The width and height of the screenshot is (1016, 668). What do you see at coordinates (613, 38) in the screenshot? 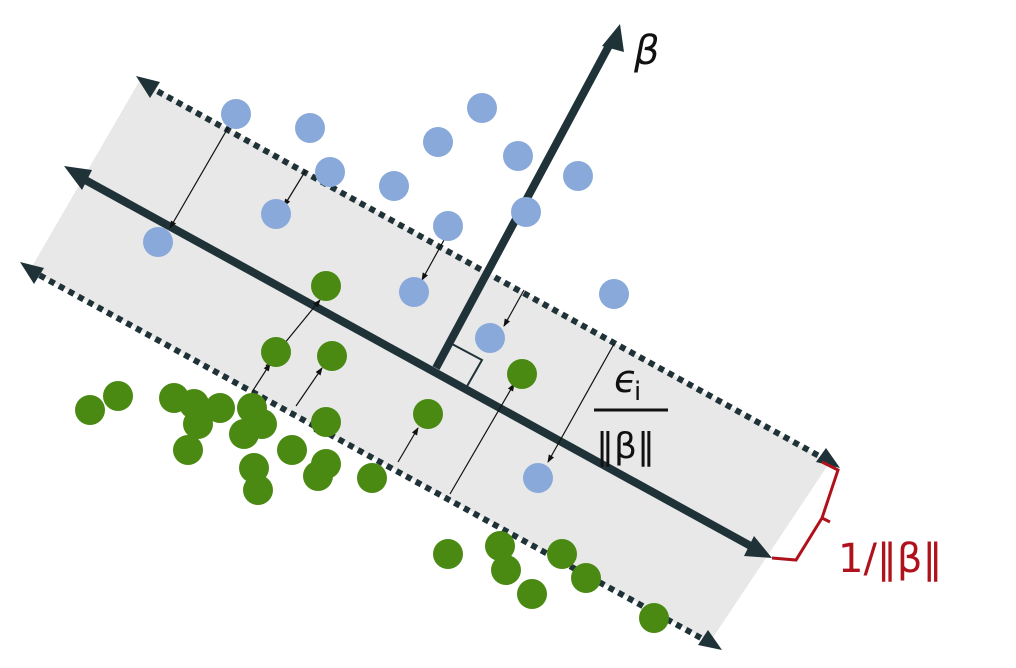
I see `beta-vector-arrowhead` at bounding box center [613, 38].